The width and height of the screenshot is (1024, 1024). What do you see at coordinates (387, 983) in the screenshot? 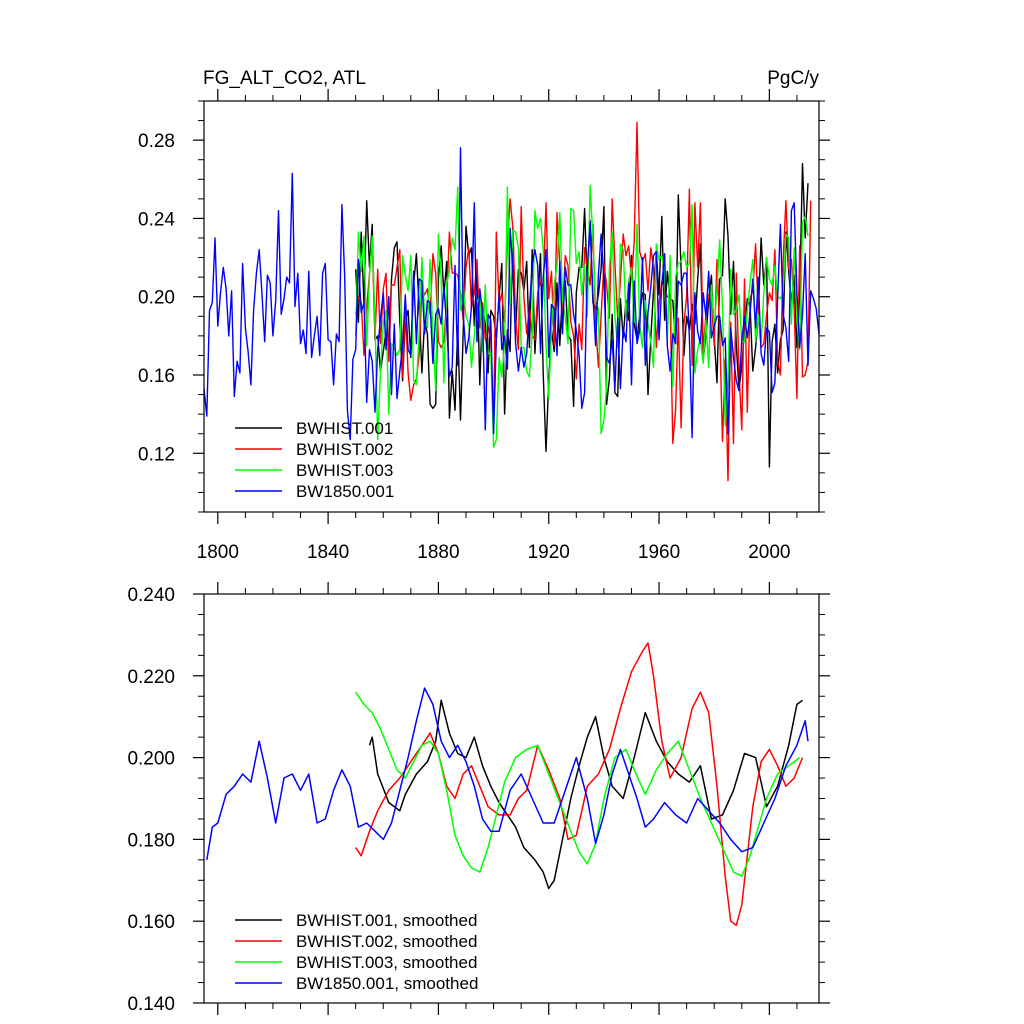
I see `legend-label: BW1850.001, smoothed` at bounding box center [387, 983].